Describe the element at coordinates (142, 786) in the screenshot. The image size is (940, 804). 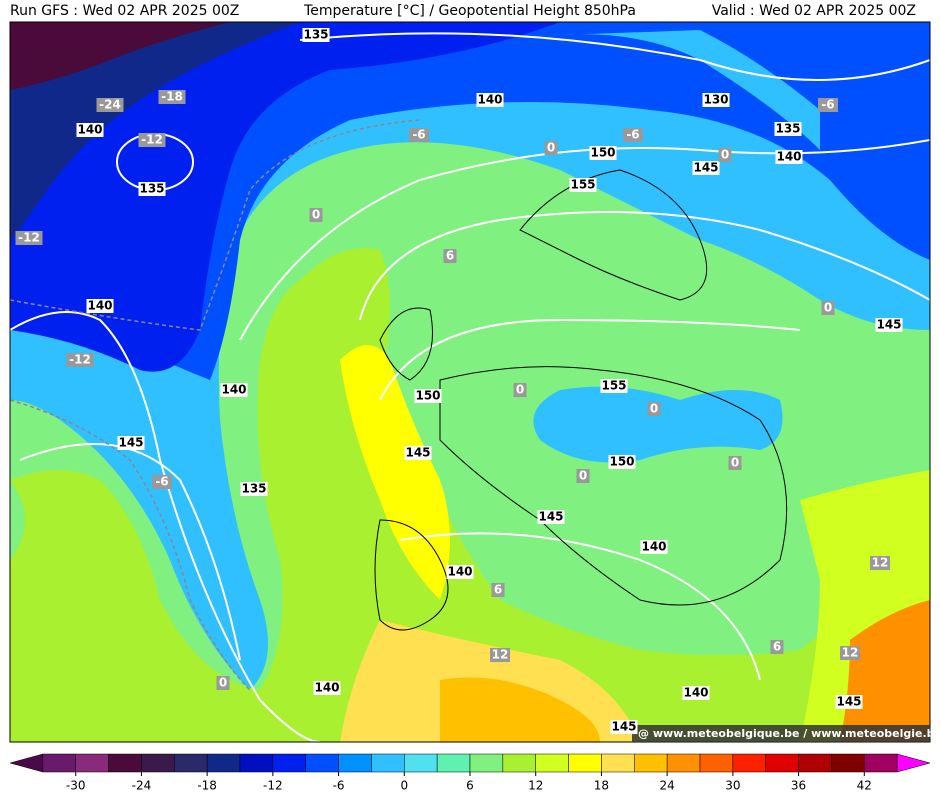
I see `colorbar-tick-label: -24` at that location.